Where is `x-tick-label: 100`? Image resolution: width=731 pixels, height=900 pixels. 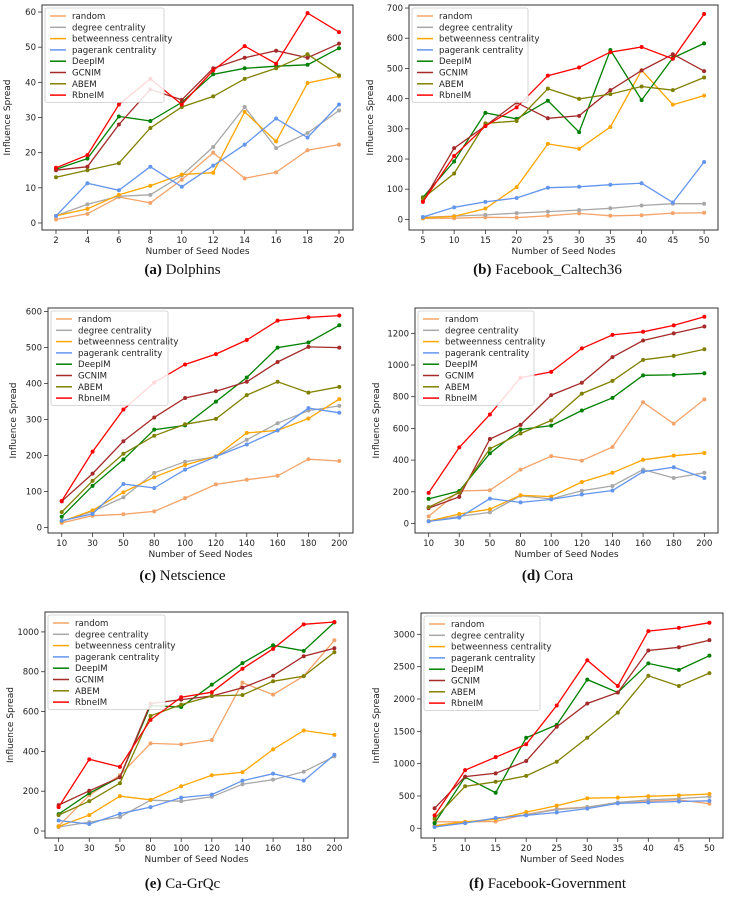
x-tick-label: 100 is located at coordinates (185, 544).